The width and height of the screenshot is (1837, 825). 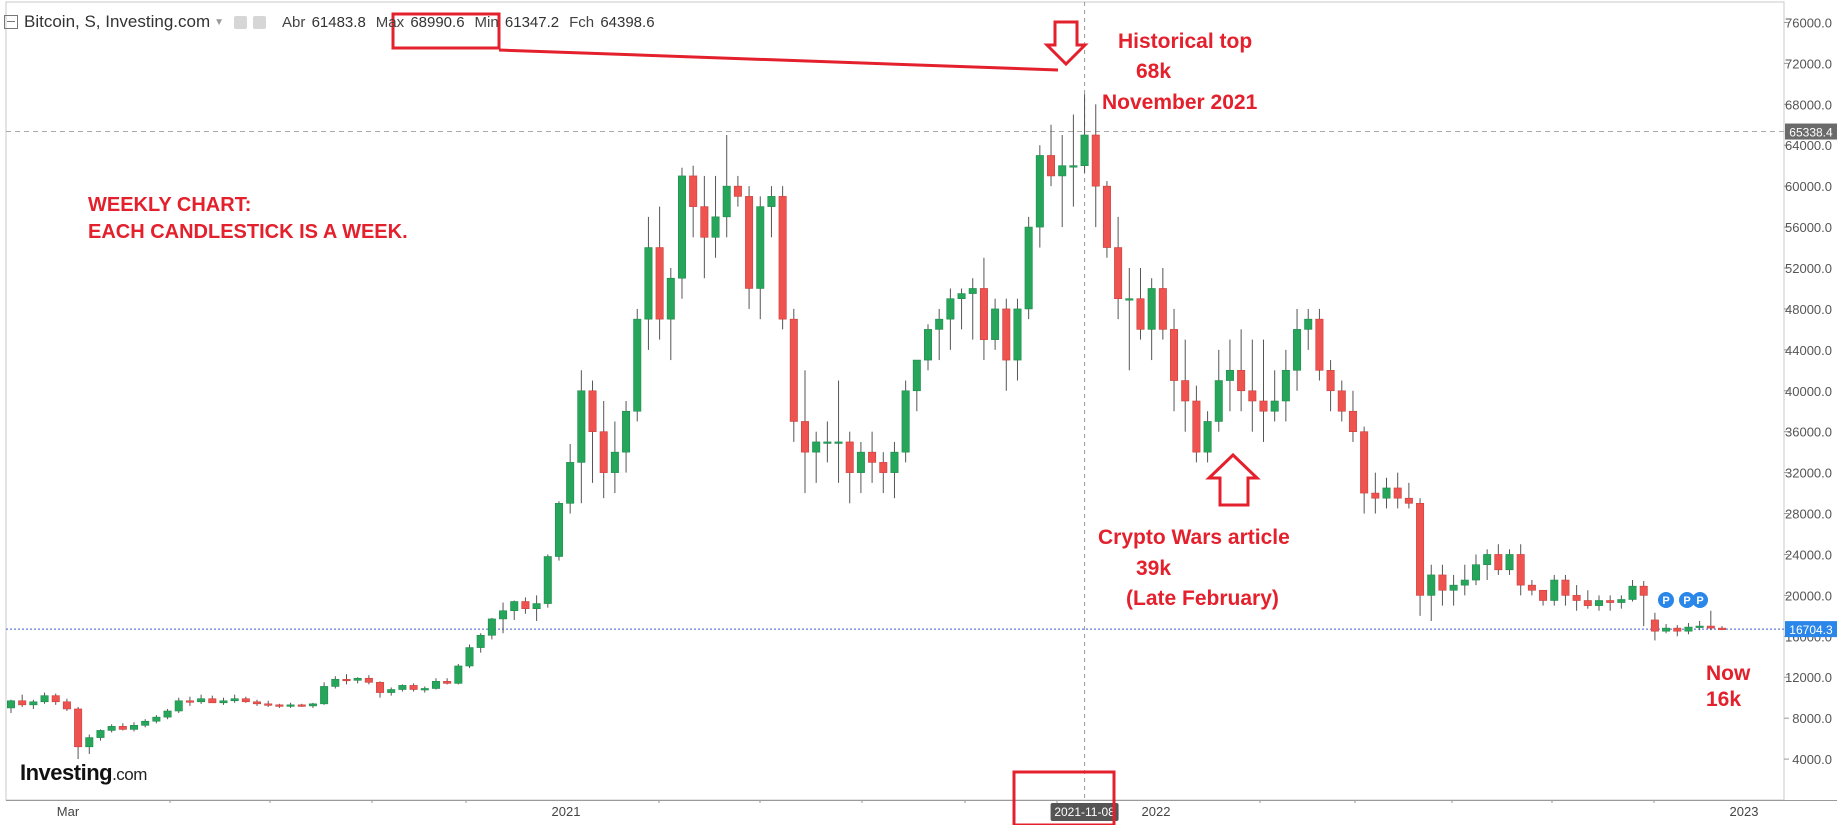 What do you see at coordinates (1687, 600) in the screenshot?
I see `event-marker` at bounding box center [1687, 600].